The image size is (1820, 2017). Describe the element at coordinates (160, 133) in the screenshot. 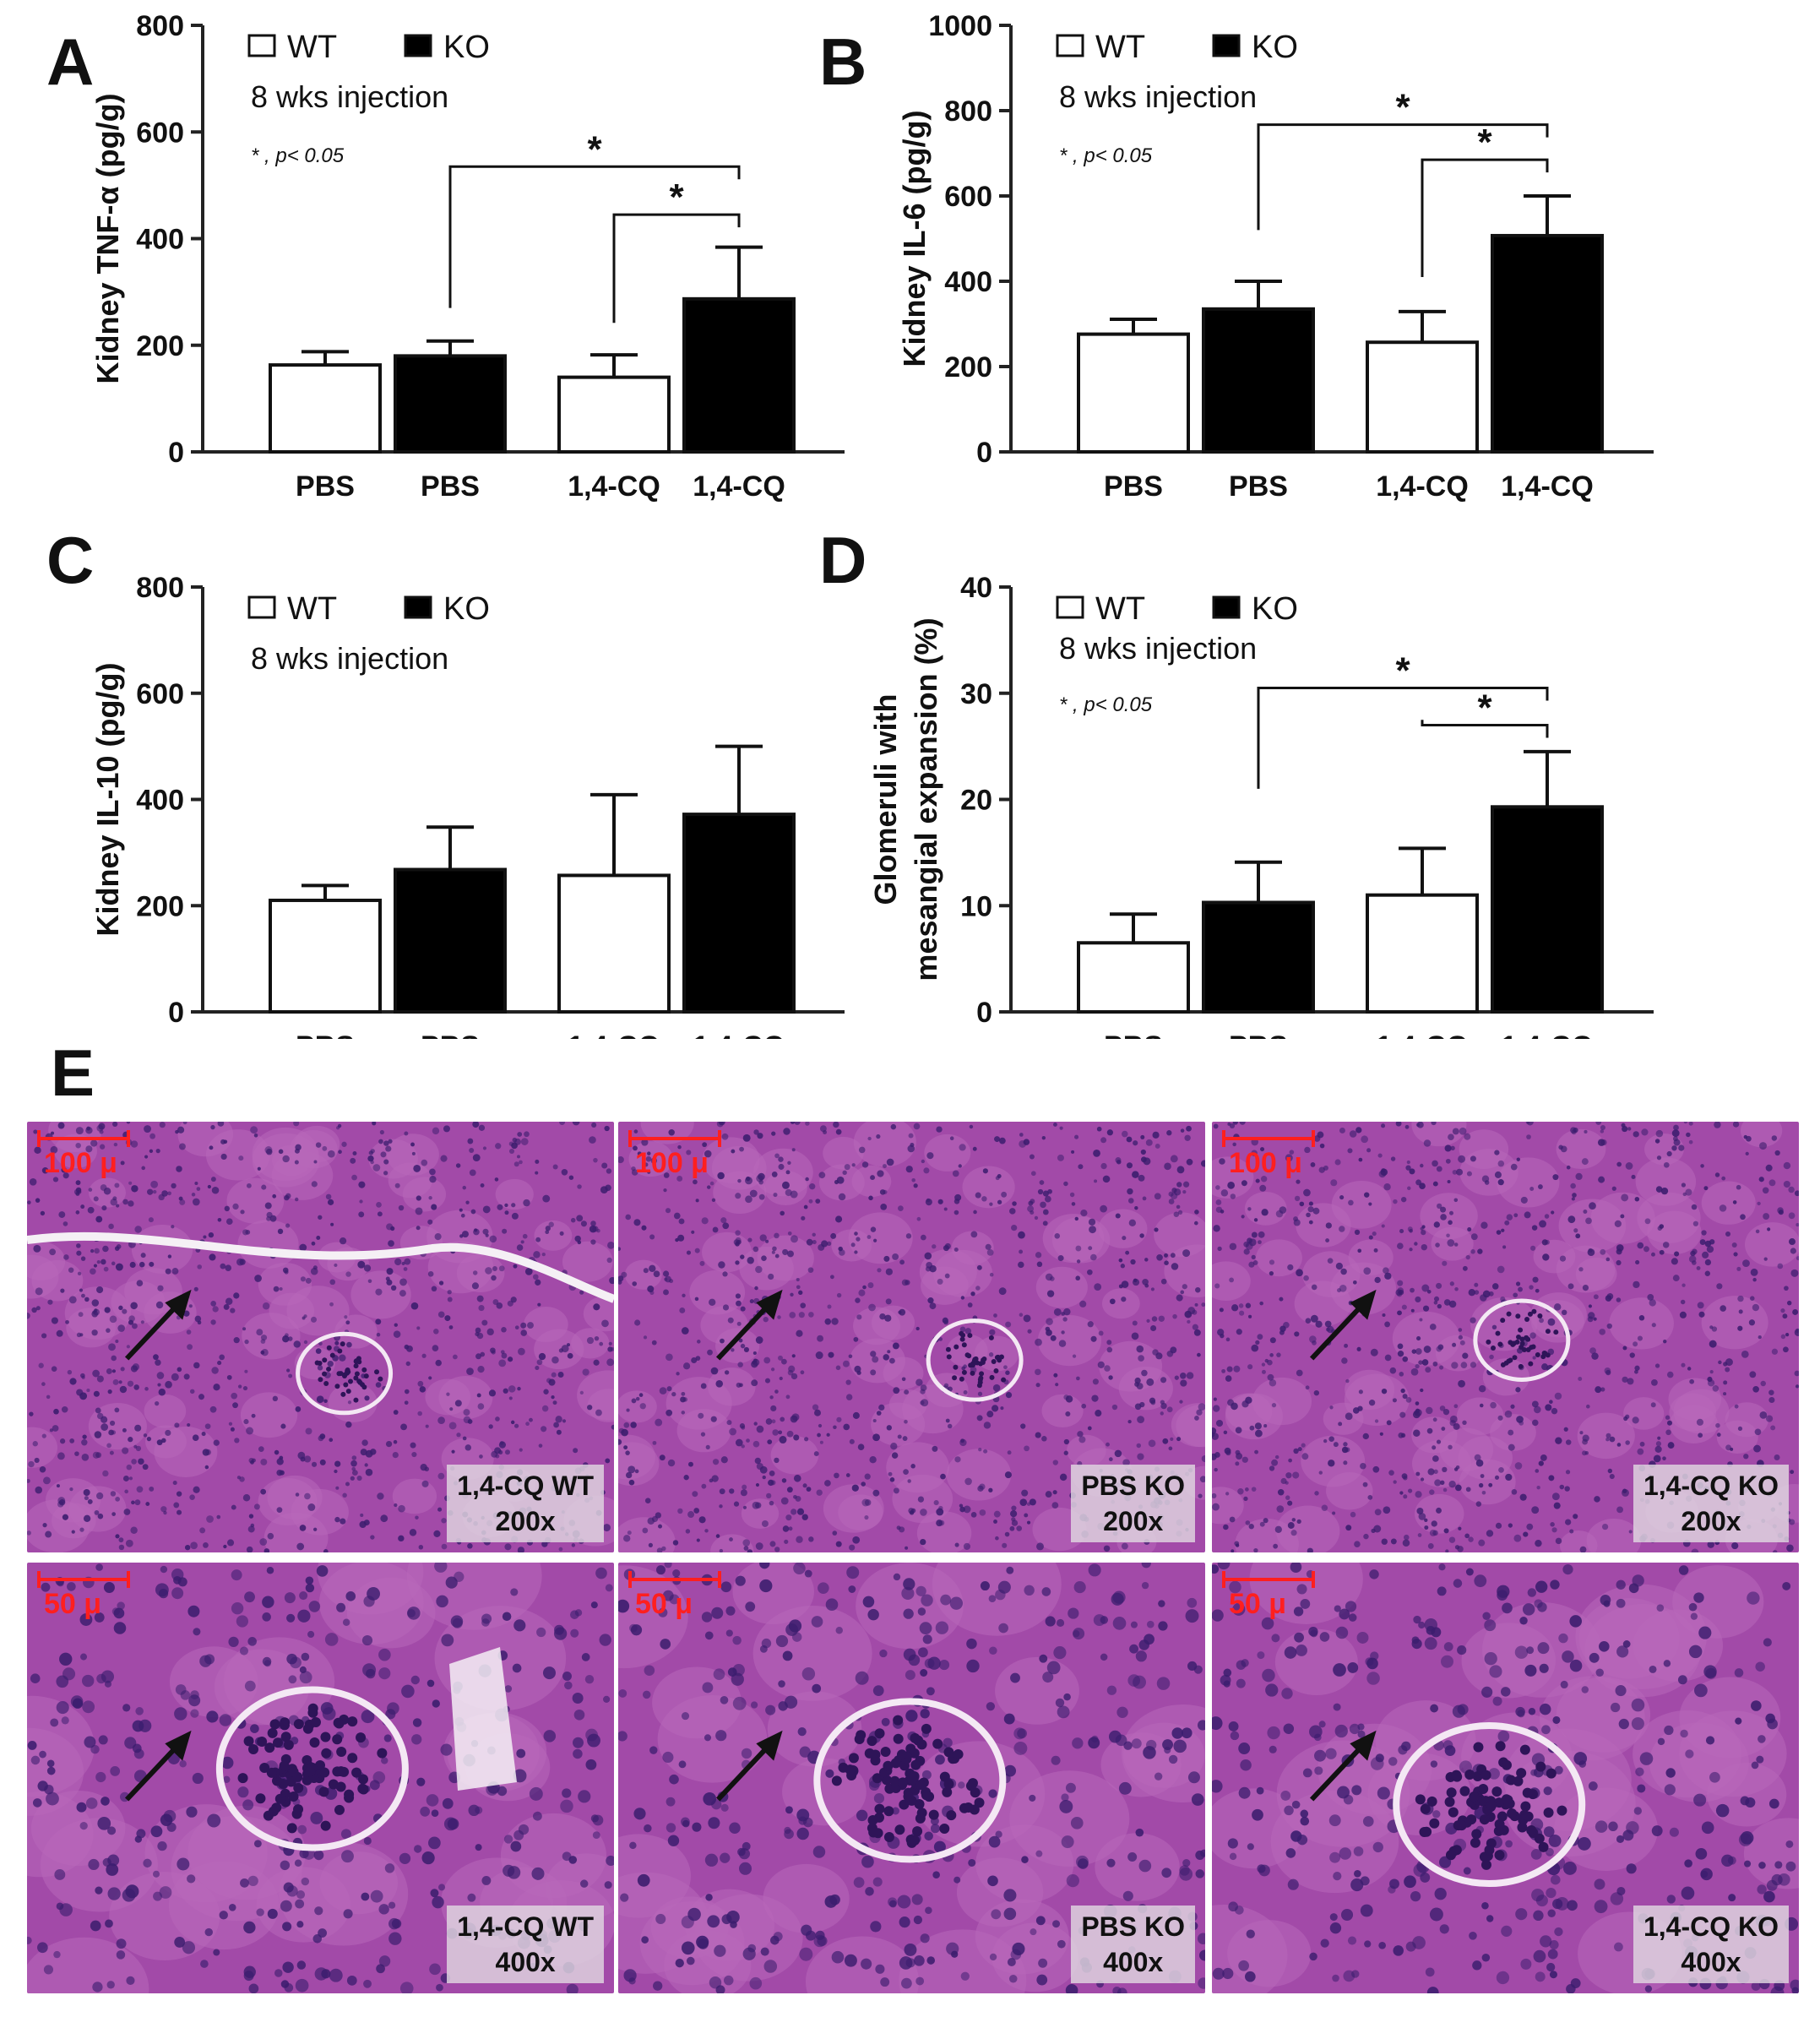

I see `y-tick-label-a: 600` at that location.